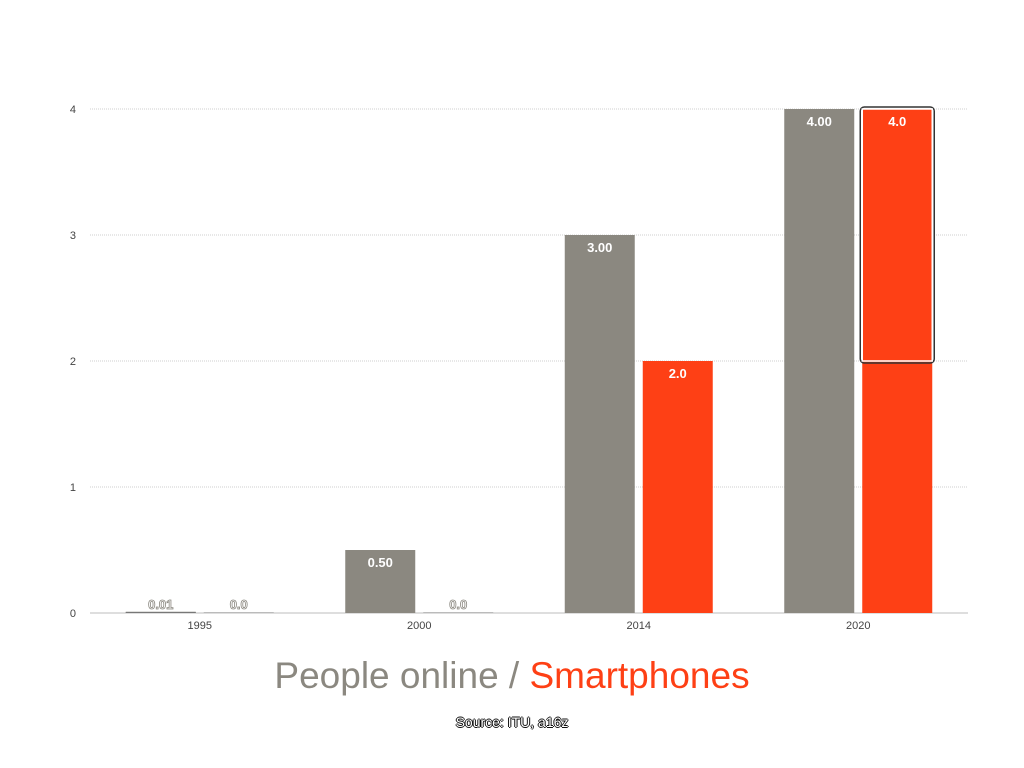  What do you see at coordinates (529, 626) in the screenshot?
I see `x-axis-ticks: 1995 2000 2014 2020` at bounding box center [529, 626].